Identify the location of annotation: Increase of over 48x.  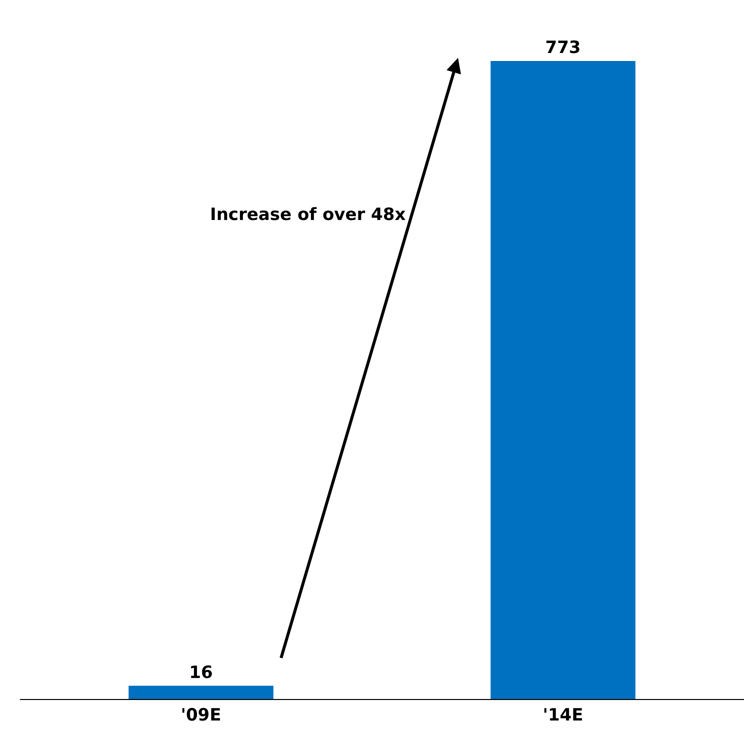
(308, 215).